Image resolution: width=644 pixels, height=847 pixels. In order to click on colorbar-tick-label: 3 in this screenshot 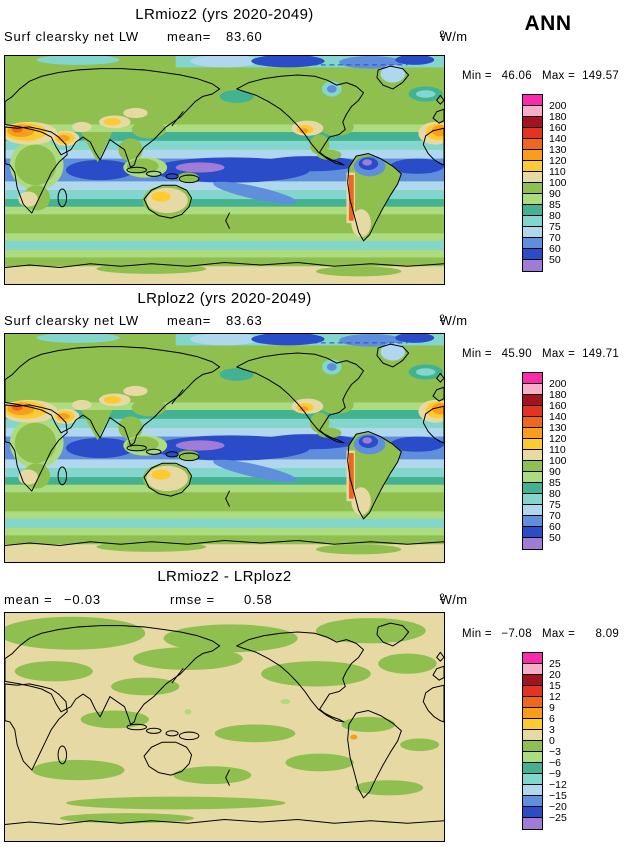, I will do `click(552, 730)`.